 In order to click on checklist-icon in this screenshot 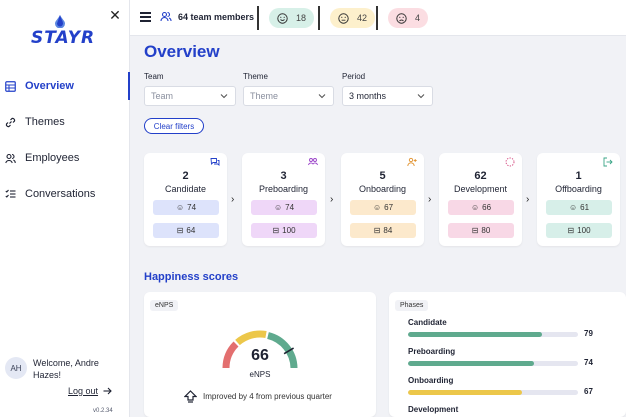, I will do `click(10, 194)`.